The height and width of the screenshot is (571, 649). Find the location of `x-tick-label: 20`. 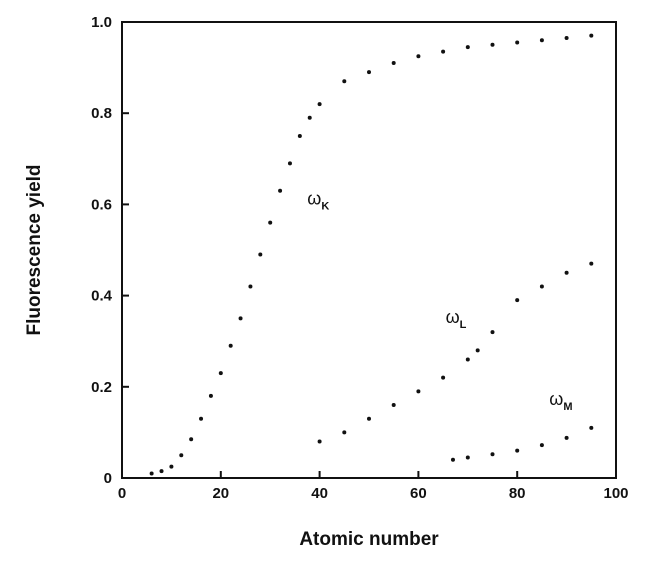

x-tick-label: 20 is located at coordinates (220, 493).